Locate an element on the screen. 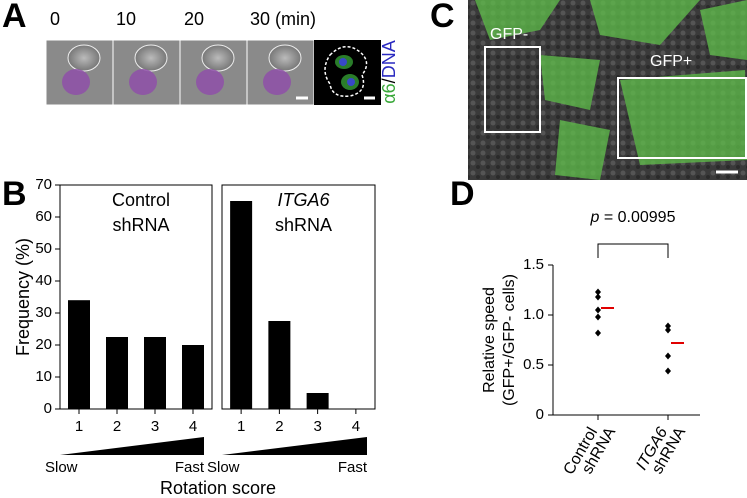 This screenshot has width=747, height=498. chart-title: Control is located at coordinates (141, 200).